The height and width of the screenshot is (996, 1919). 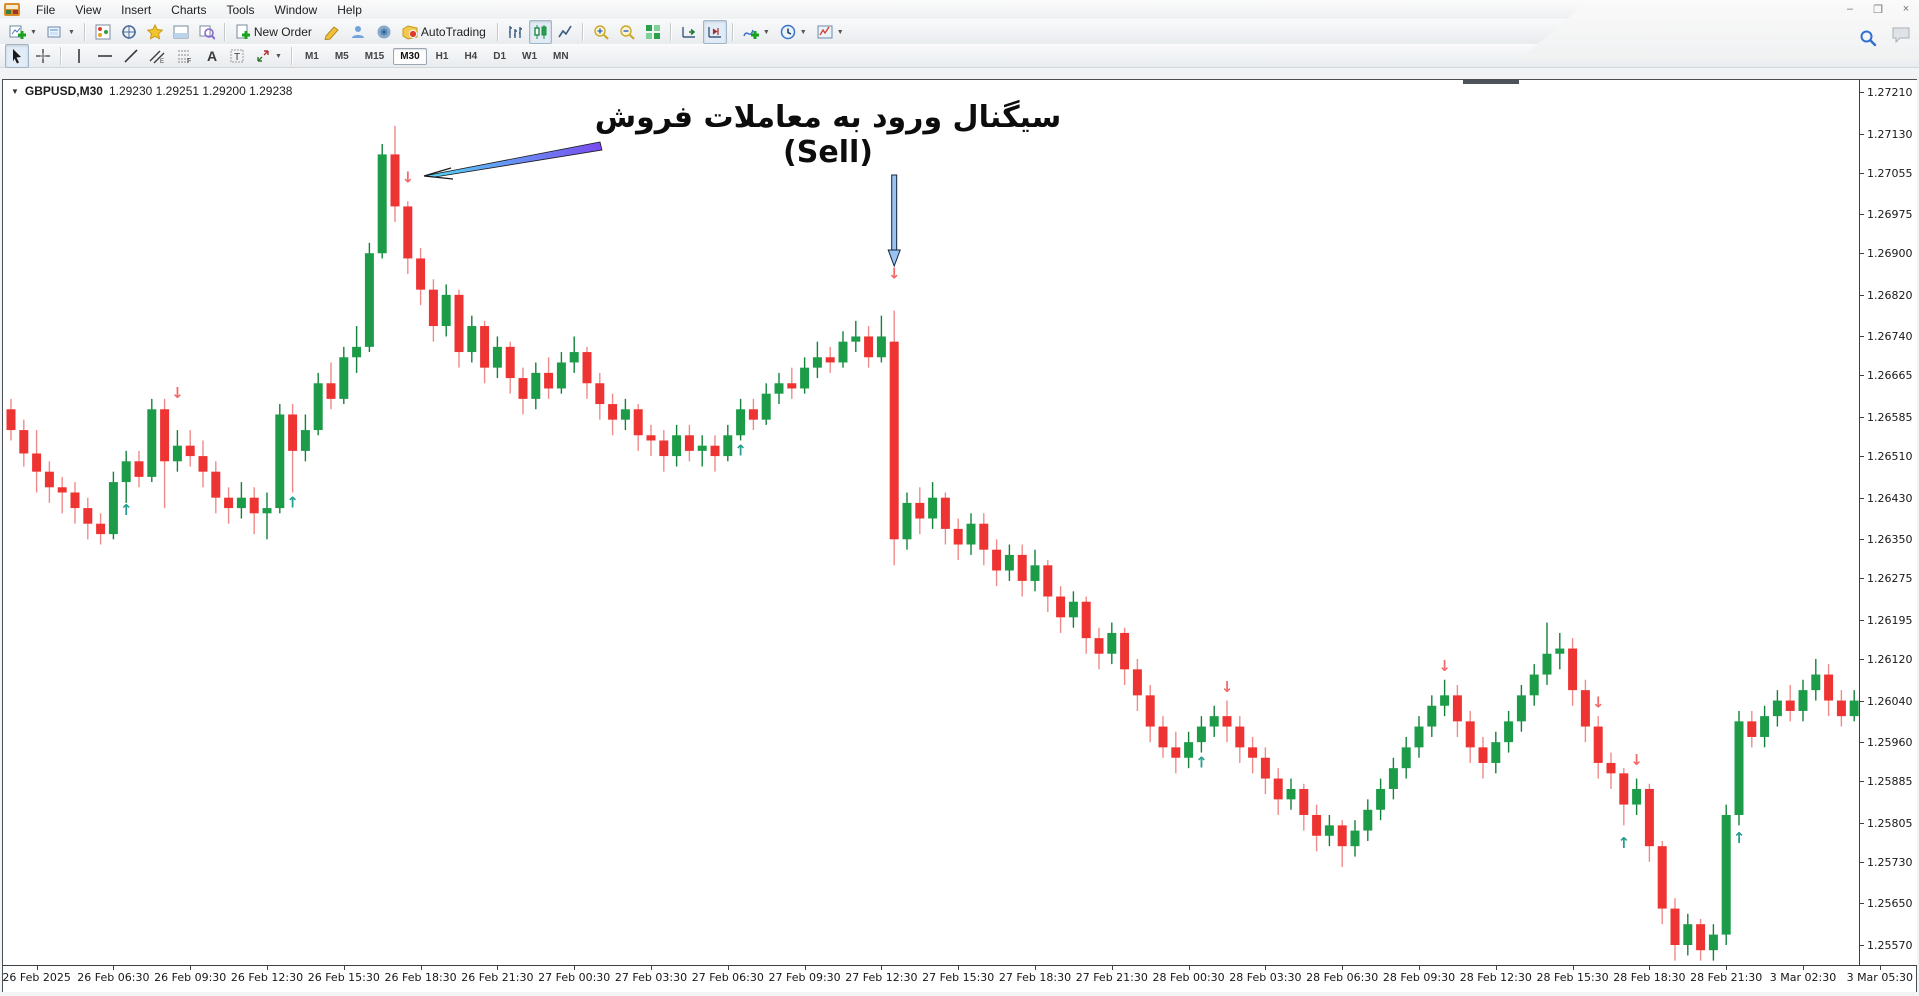 What do you see at coordinates (311, 56) in the screenshot?
I see `timeframe-button-m1: M1` at bounding box center [311, 56].